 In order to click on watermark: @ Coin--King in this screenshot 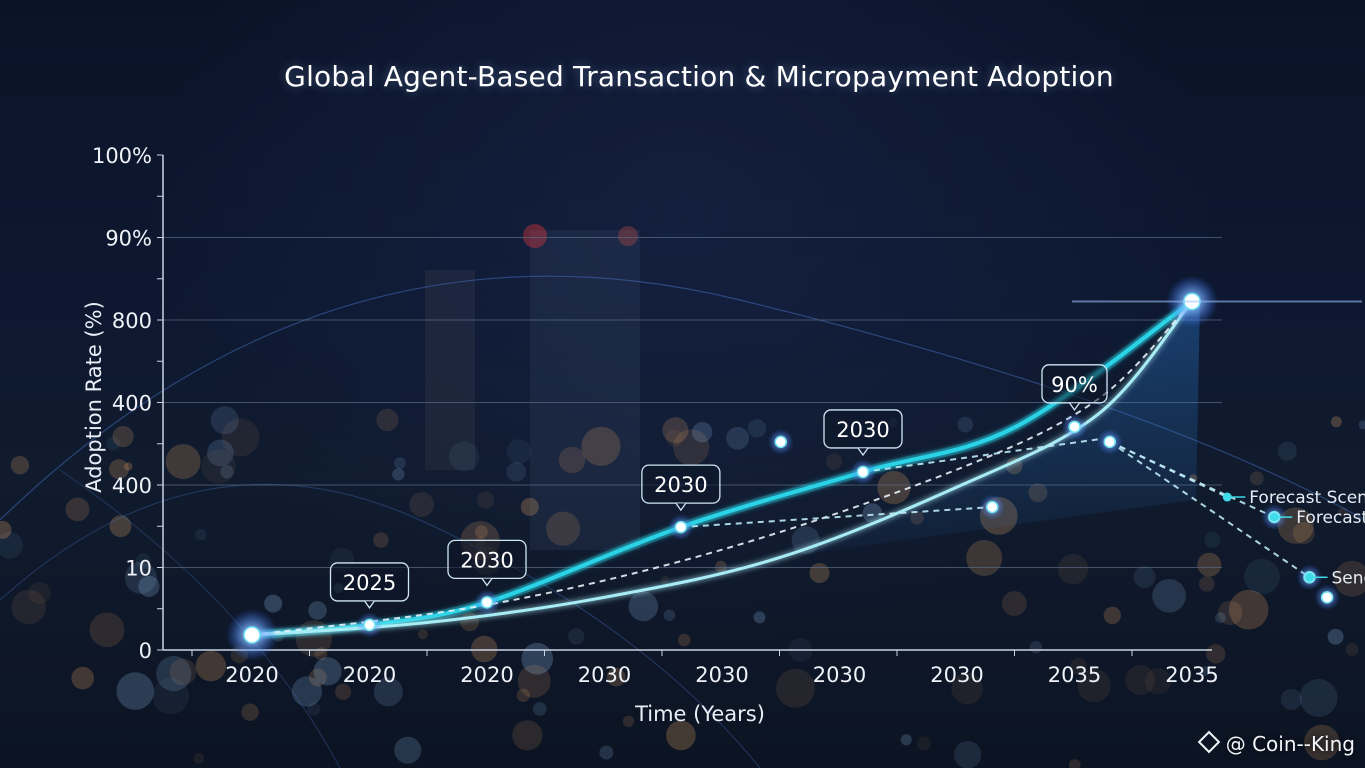, I will do `click(1276, 743)`.